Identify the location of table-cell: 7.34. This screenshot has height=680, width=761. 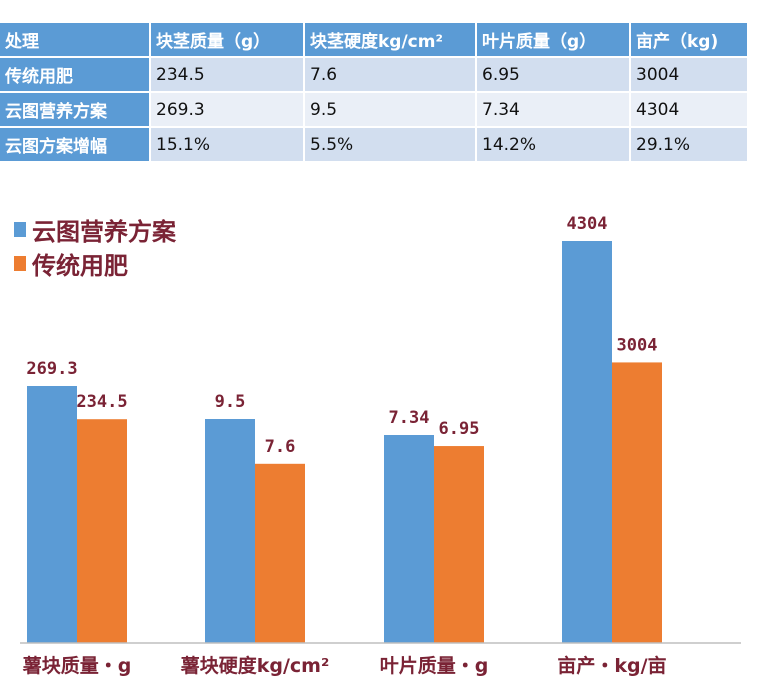
(553, 110).